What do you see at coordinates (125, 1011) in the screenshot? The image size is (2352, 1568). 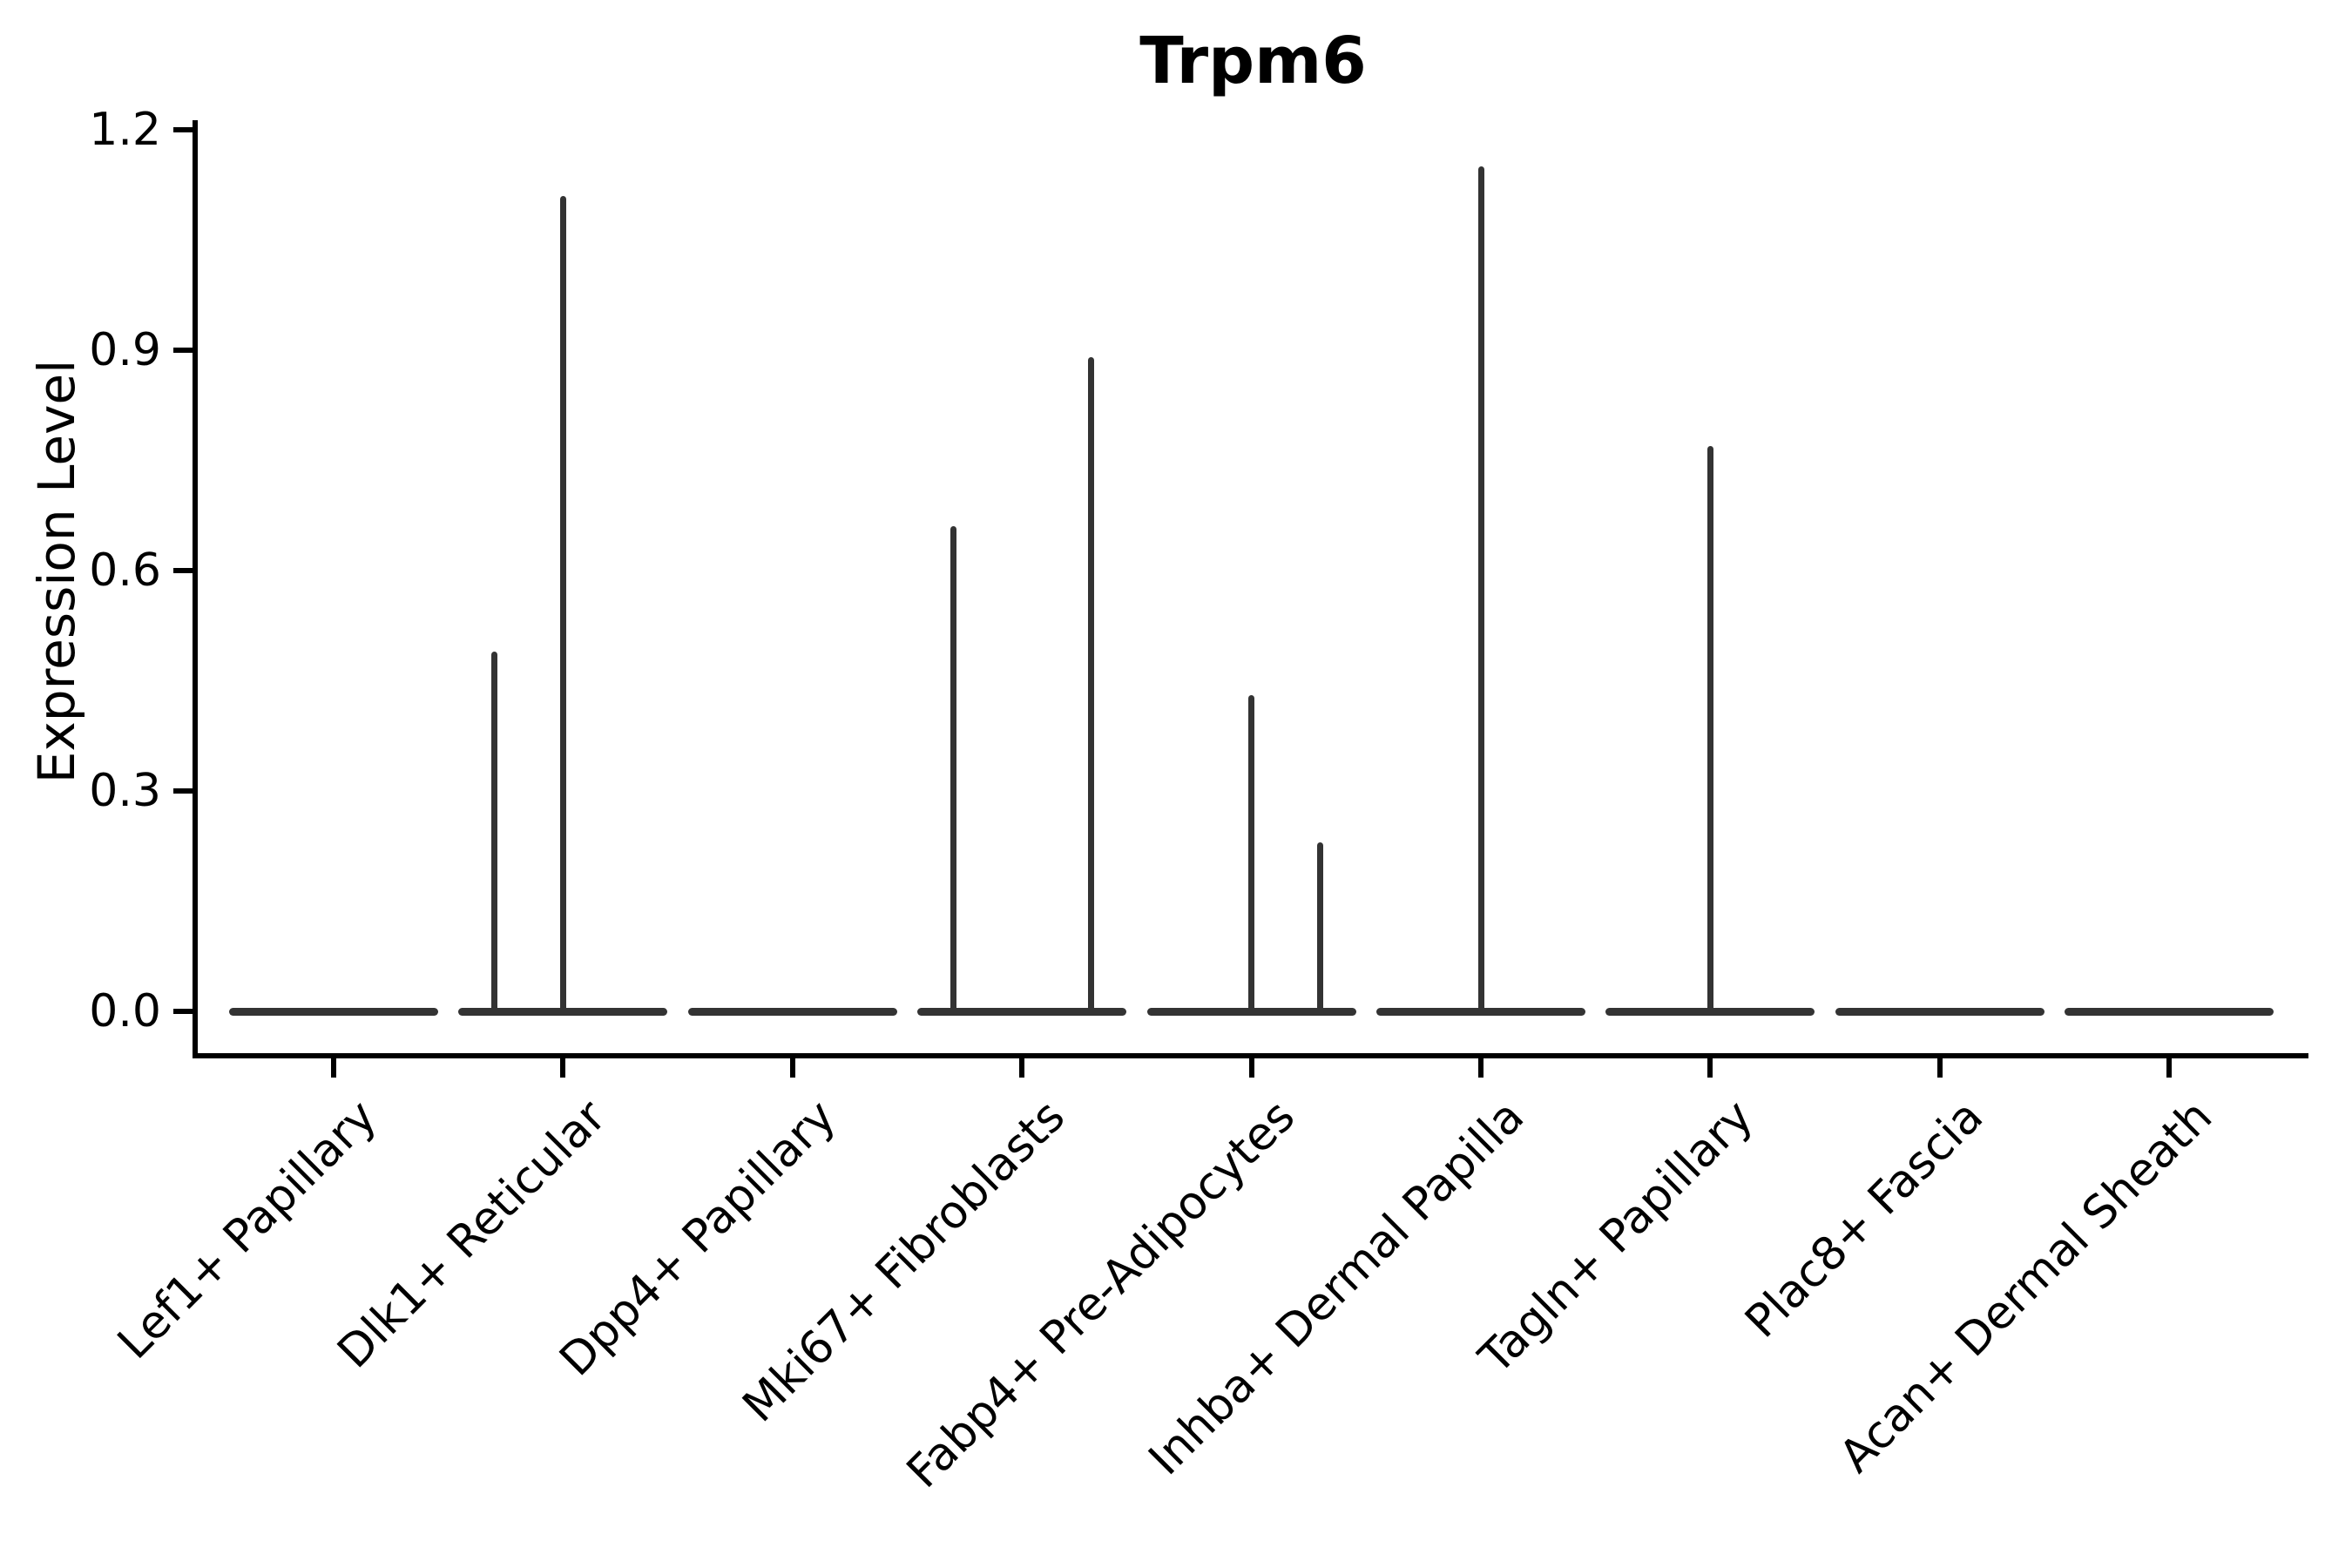 I see `y-tick-label: 0.0` at bounding box center [125, 1011].